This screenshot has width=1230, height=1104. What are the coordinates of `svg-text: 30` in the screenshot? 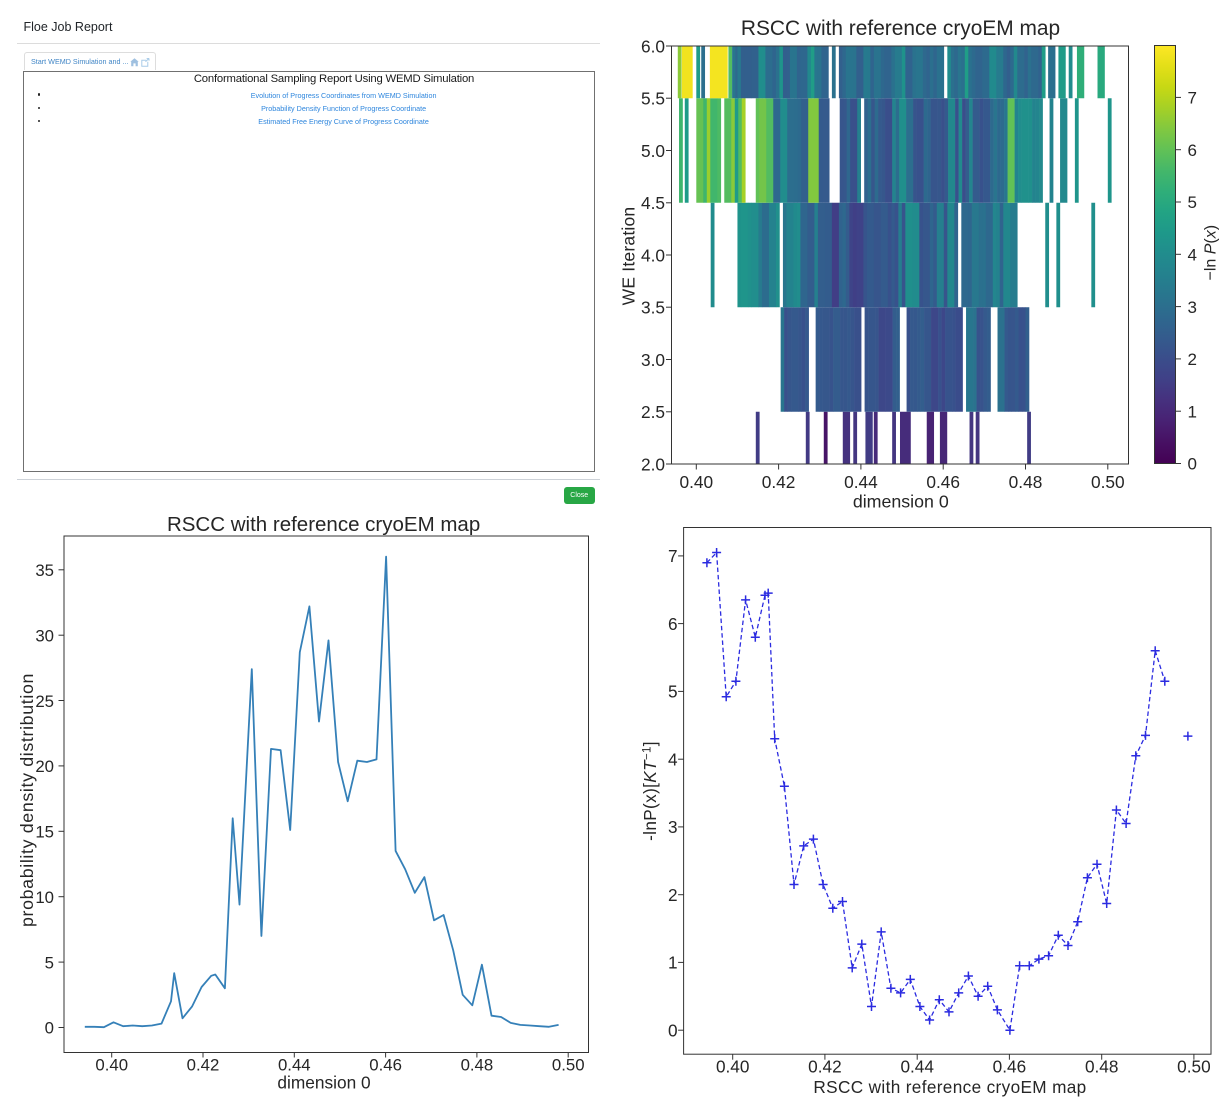 It's located at (44, 635).